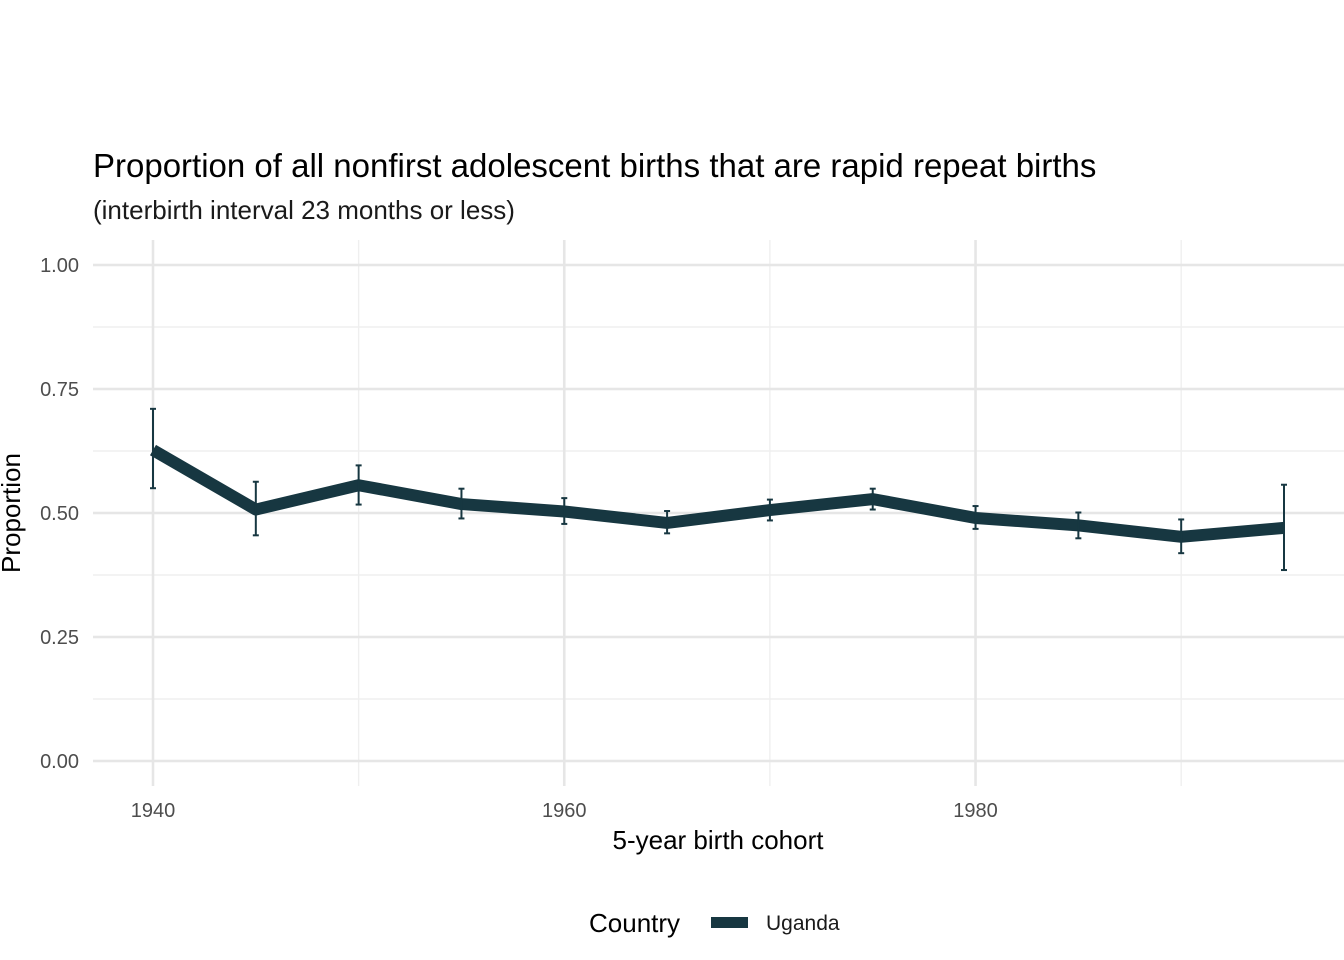 This screenshot has height=960, width=1344. What do you see at coordinates (153, 811) in the screenshot?
I see `x-tick-label: 1940` at bounding box center [153, 811].